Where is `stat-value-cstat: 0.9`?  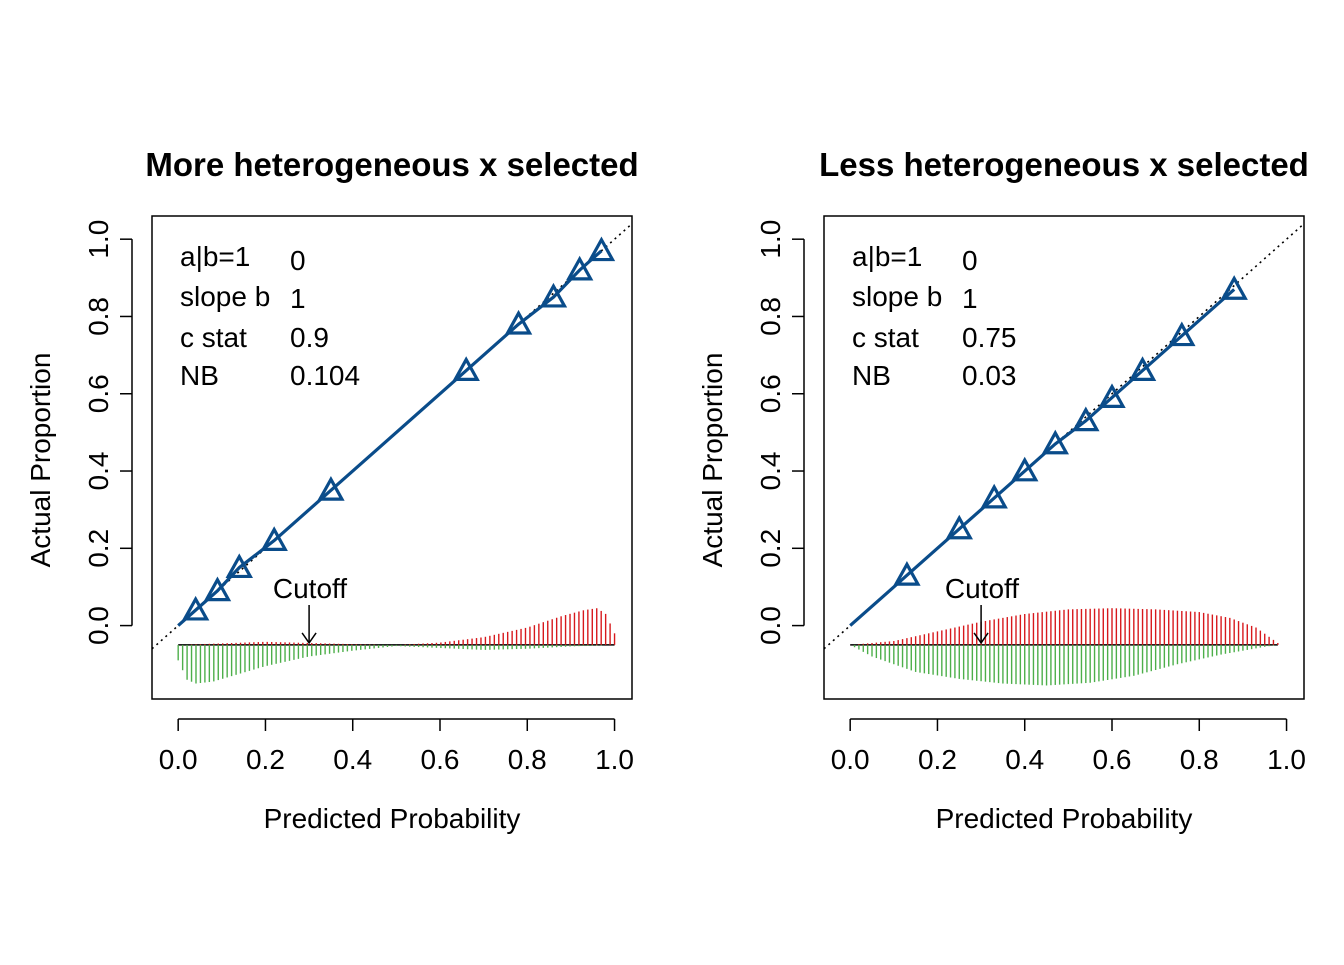 stat-value-cstat: 0.9 is located at coordinates (309, 337).